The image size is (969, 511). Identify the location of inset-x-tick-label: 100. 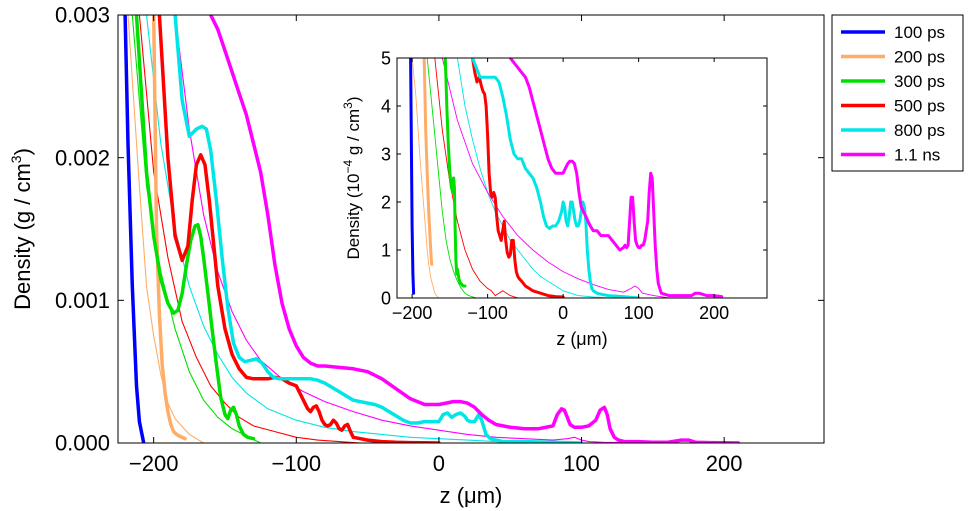
(639, 313).